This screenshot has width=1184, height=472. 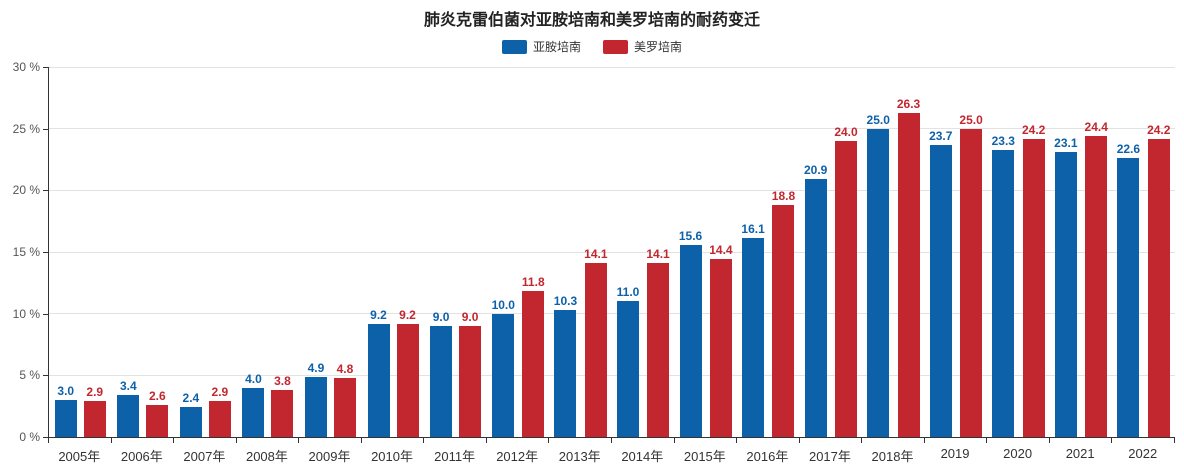 What do you see at coordinates (441, 381) in the screenshot?
I see `bar-亚胺培南-2011年` at bounding box center [441, 381].